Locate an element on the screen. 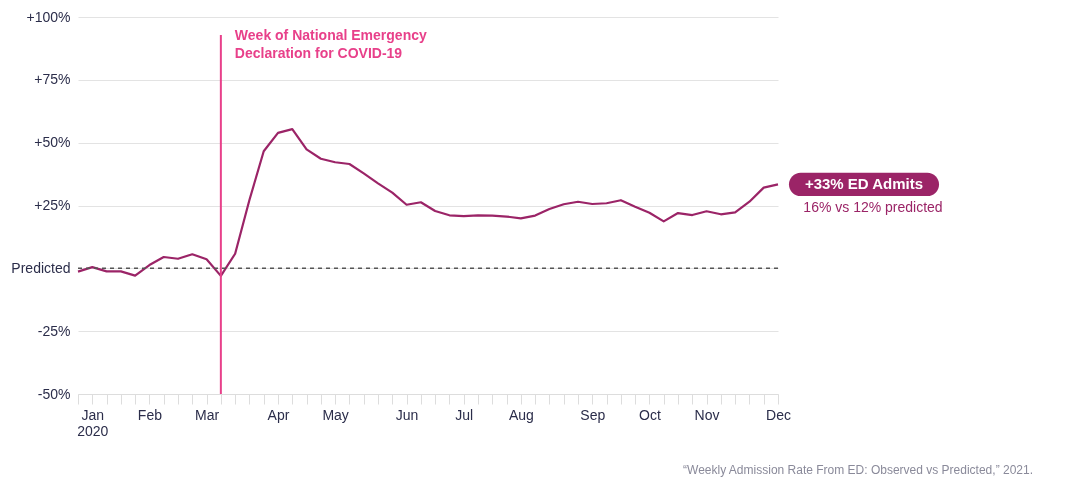 Image resolution: width=1070 pixels, height=480 pixels. x-tick-label: Jun is located at coordinates (407, 414).